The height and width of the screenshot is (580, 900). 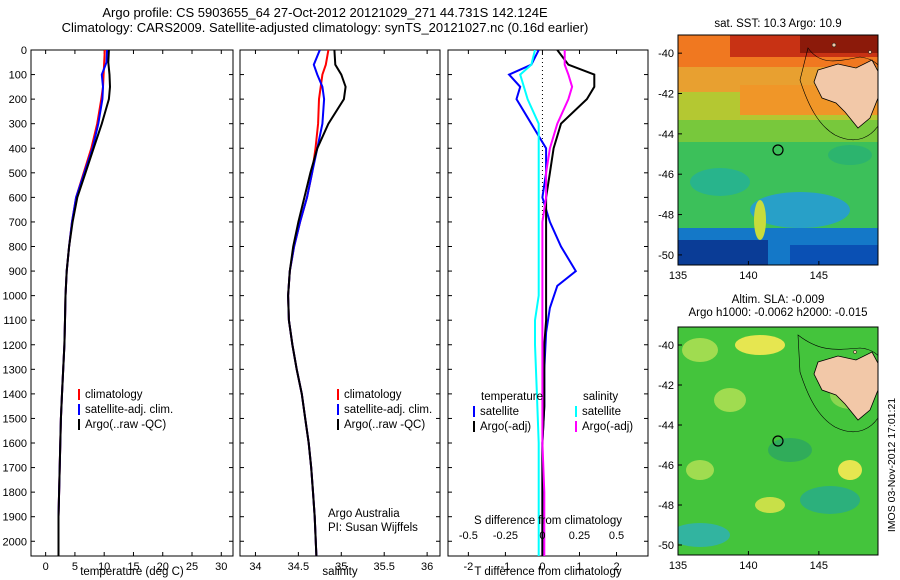 What do you see at coordinates (743, 456) in the screenshot?
I see `sla-map-axes: -40 -42 -44 -46 -48 -50 135 140 145` at bounding box center [743, 456].